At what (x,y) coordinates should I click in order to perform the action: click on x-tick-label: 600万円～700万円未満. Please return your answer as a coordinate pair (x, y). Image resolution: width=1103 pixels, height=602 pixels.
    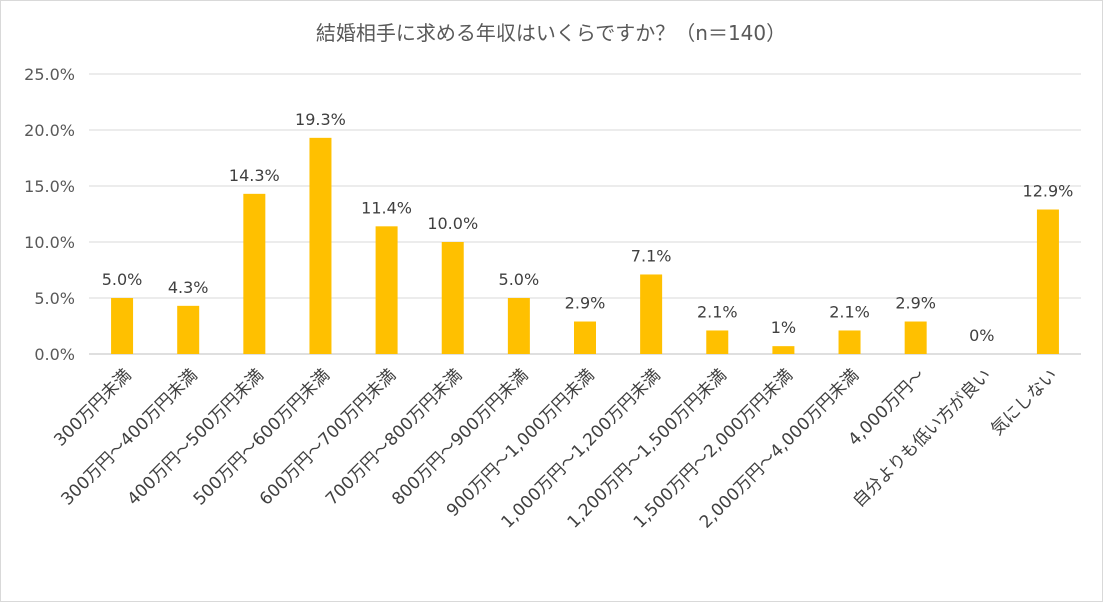
    Looking at the image, I should click on (328, 437).